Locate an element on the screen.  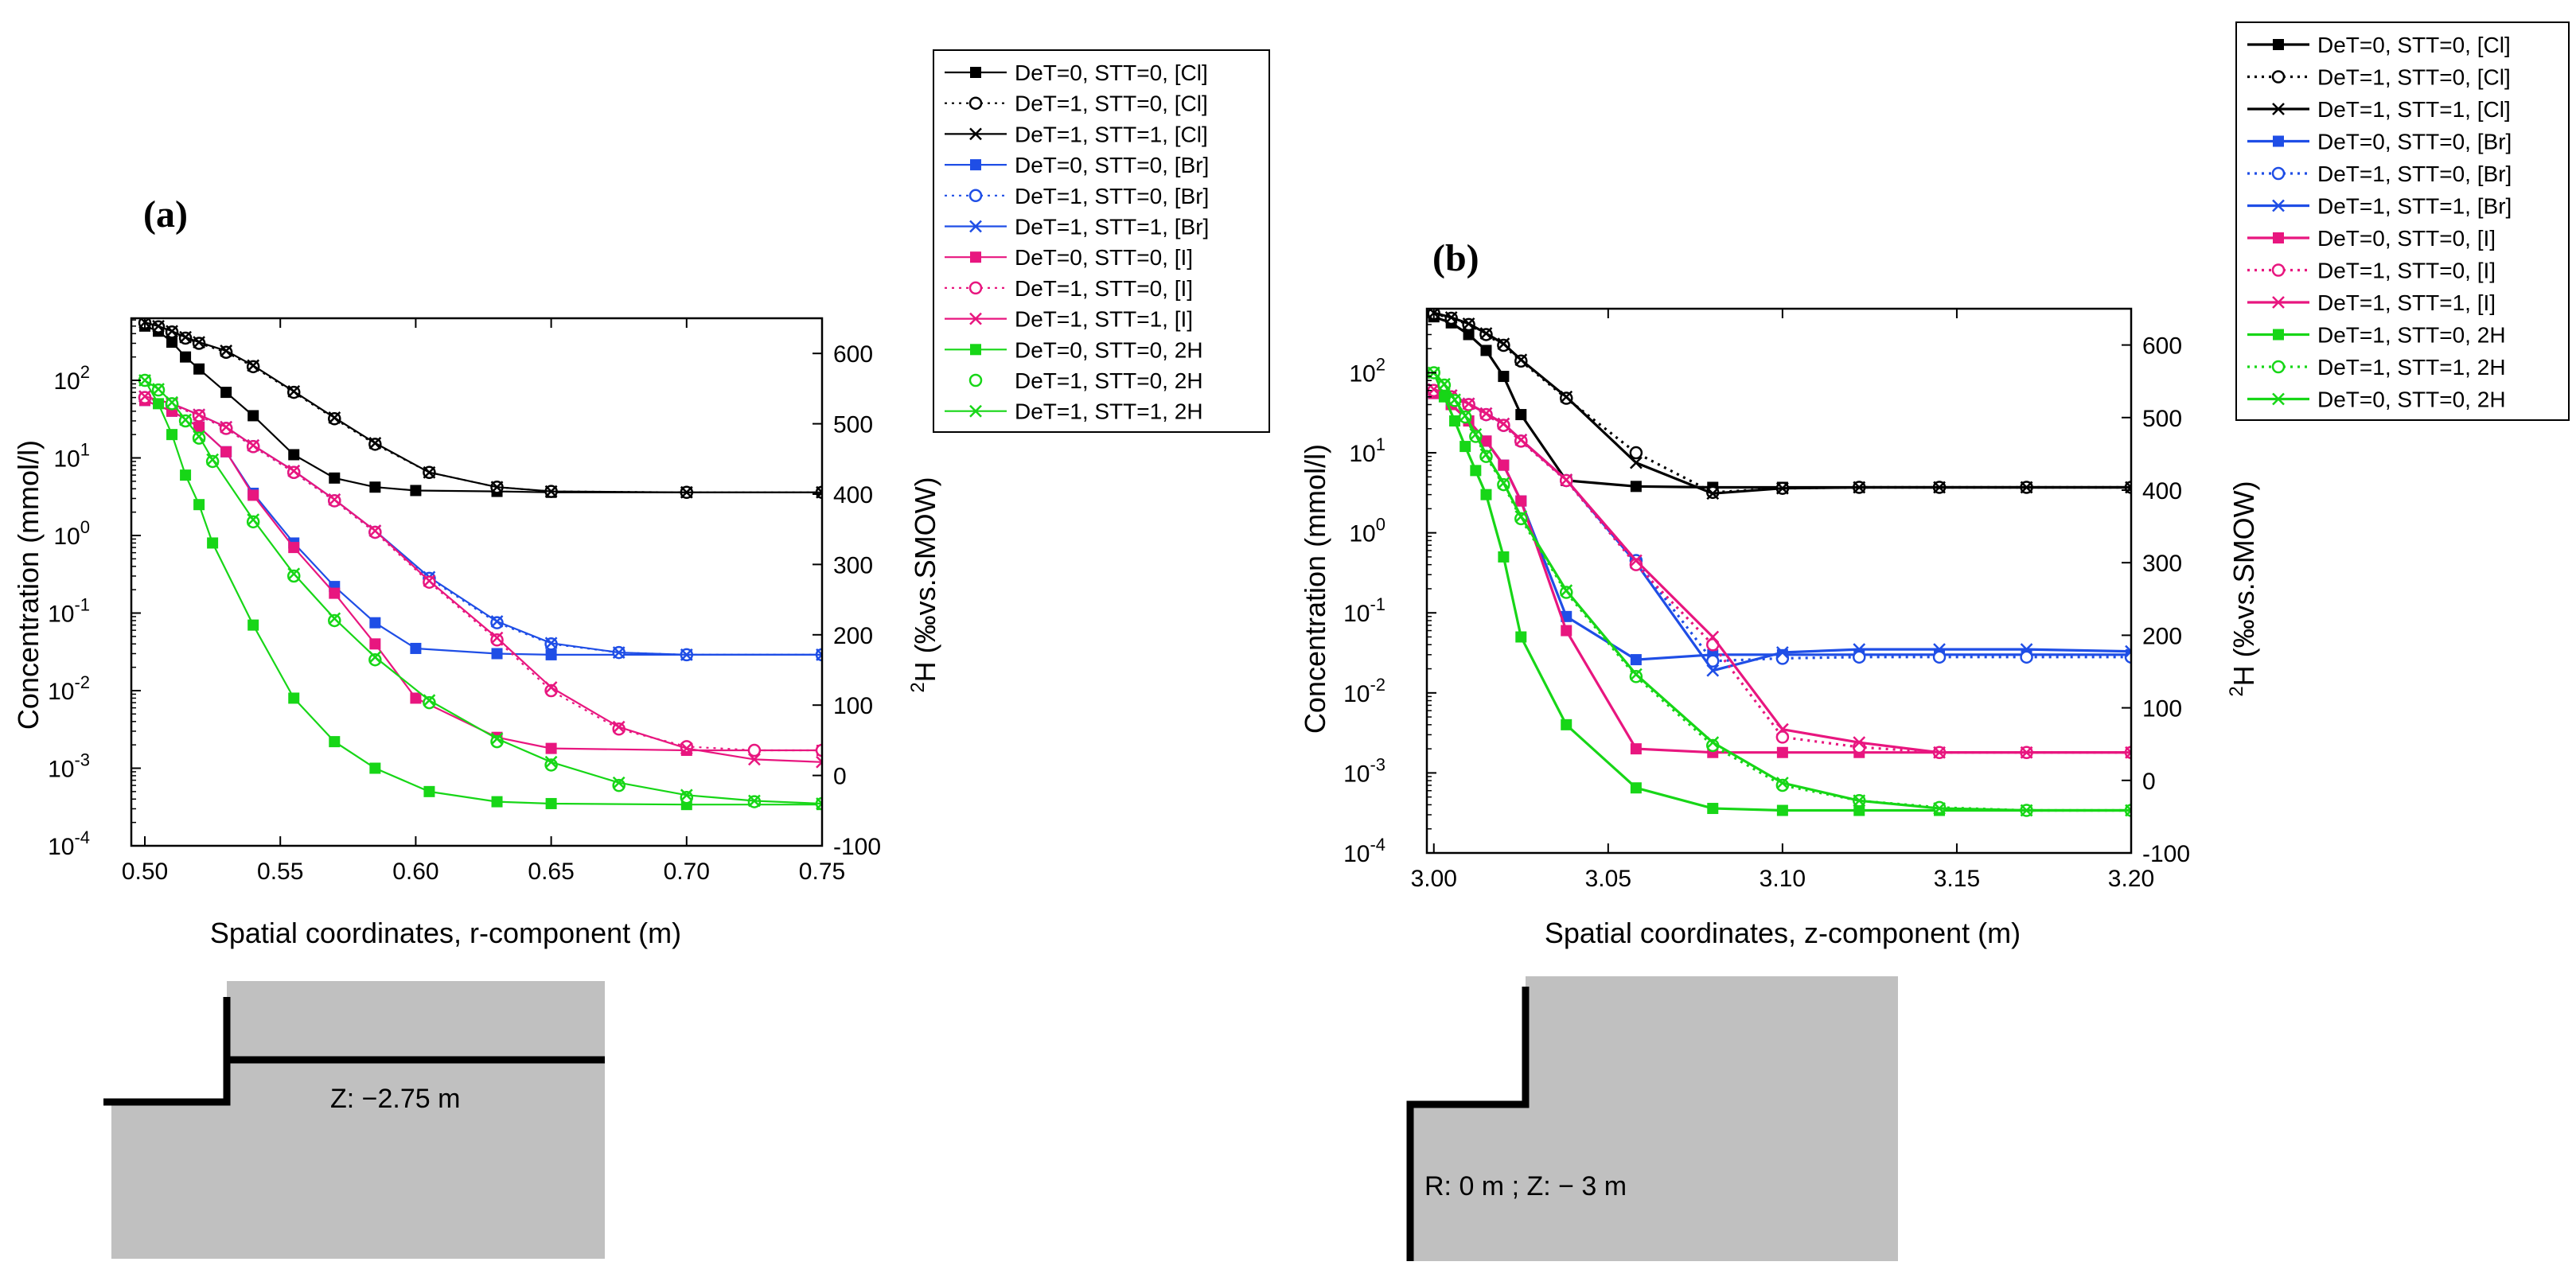
geometry-inset-b-domain is located at coordinates (1654, 1118).